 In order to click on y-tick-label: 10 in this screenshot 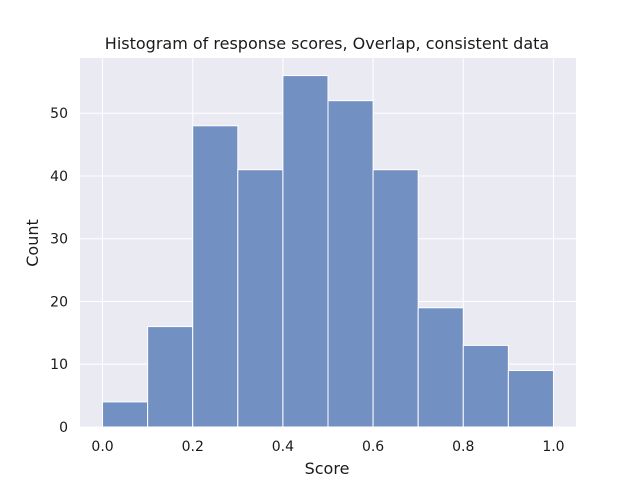, I will do `click(59, 365)`.